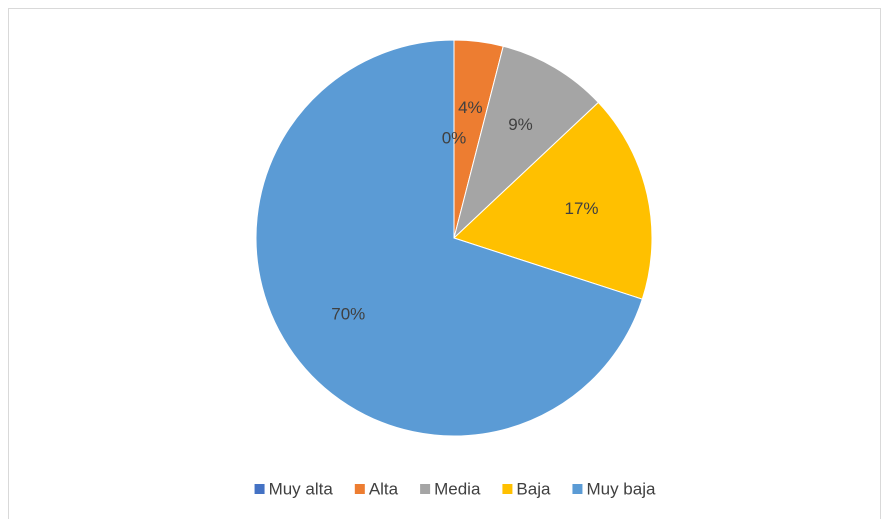  What do you see at coordinates (533, 488) in the screenshot?
I see `legend-label: Baja` at bounding box center [533, 488].